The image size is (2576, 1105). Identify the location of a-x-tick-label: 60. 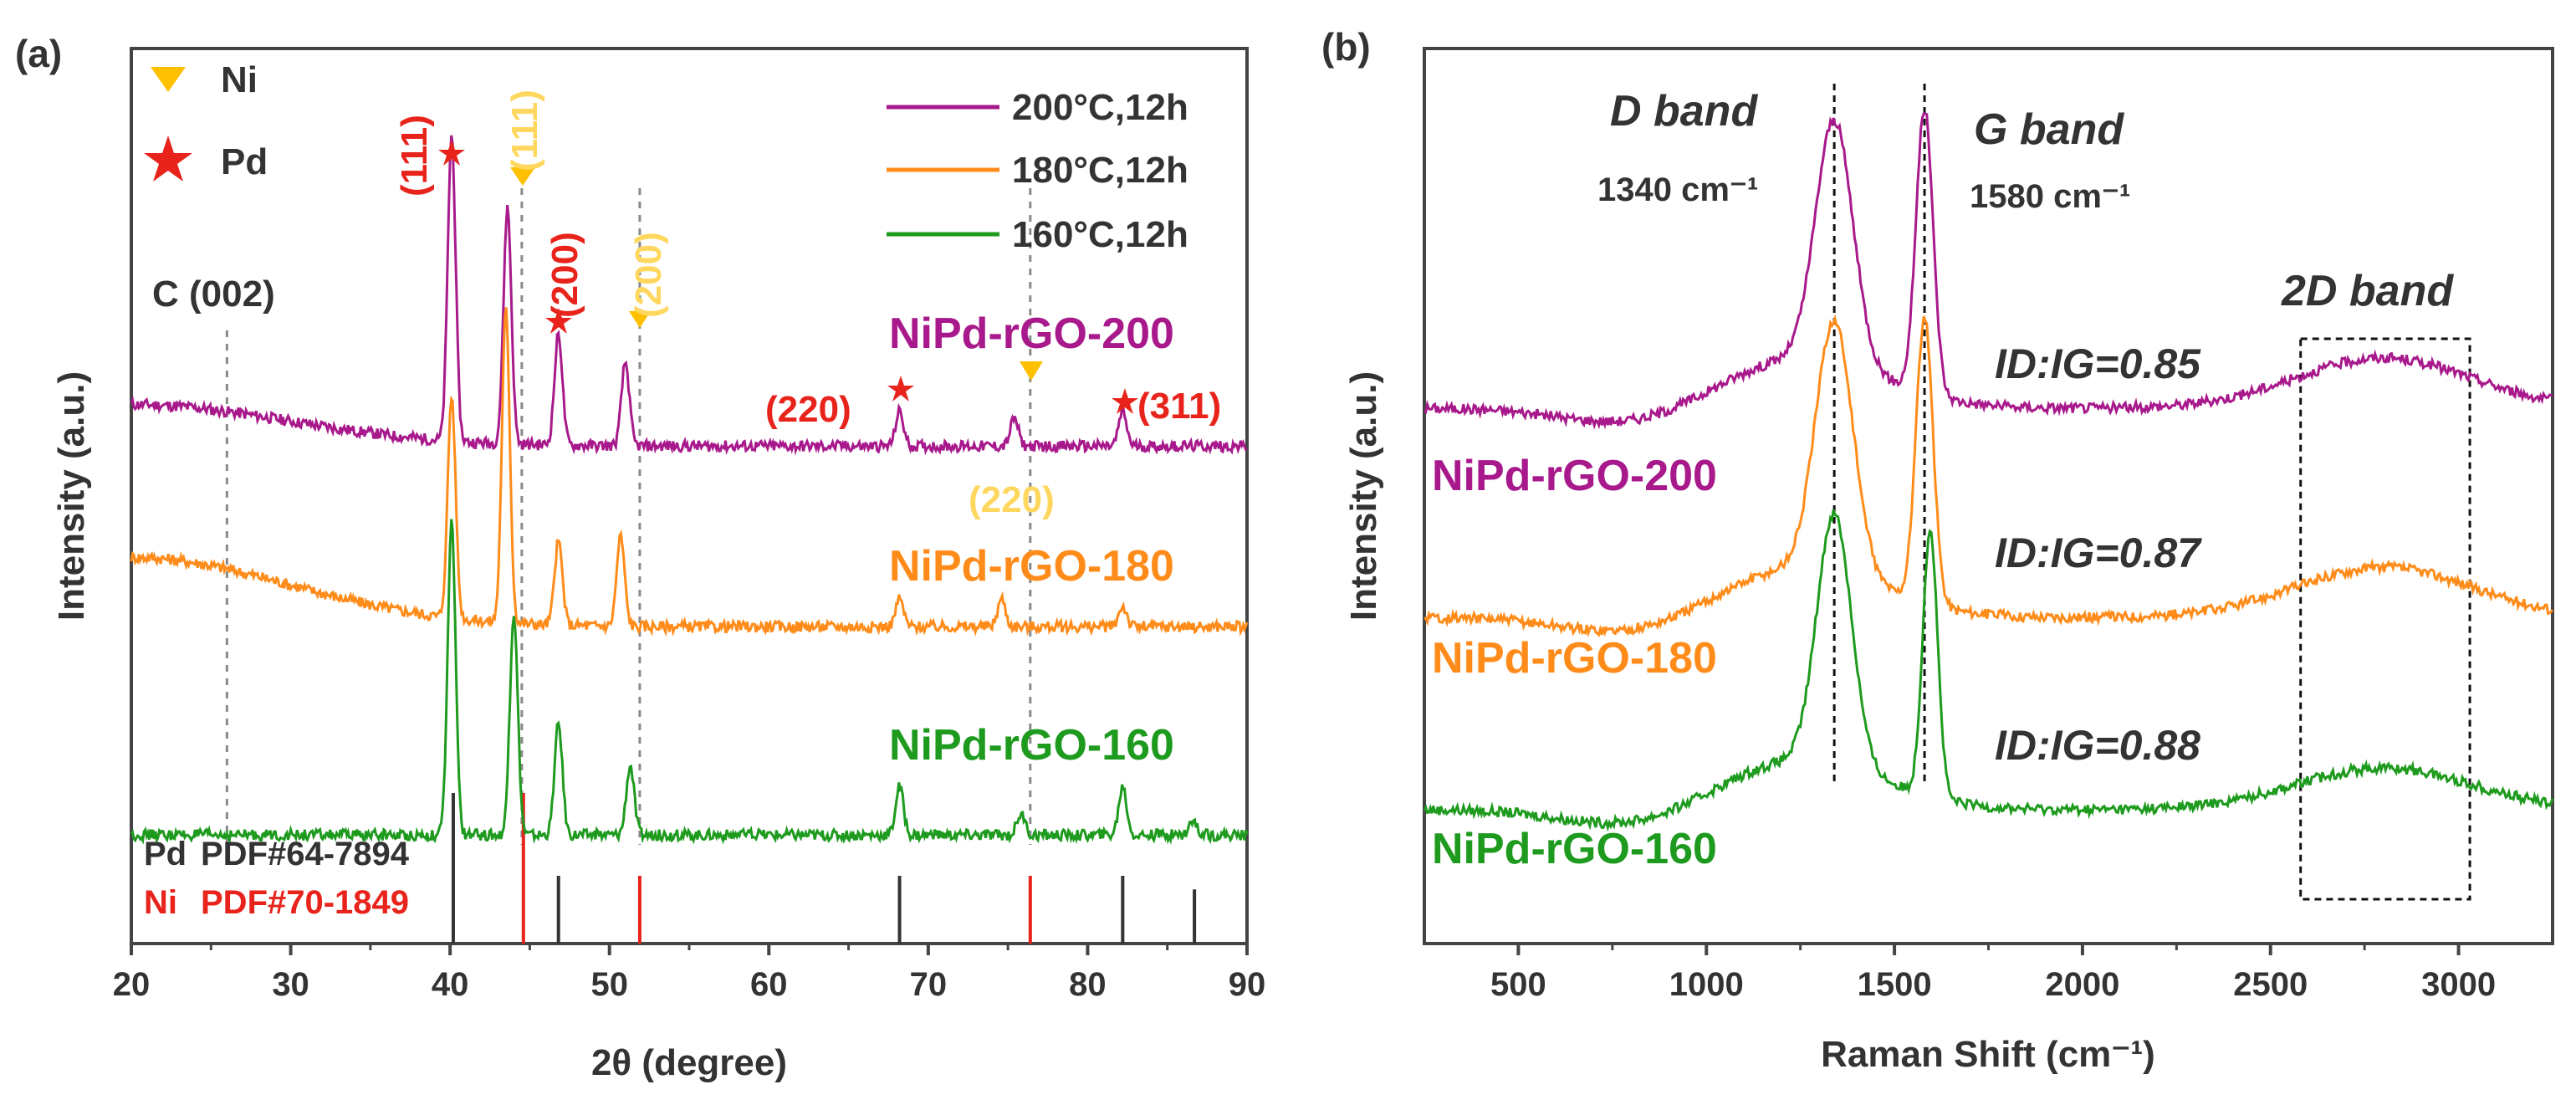
(769, 984).